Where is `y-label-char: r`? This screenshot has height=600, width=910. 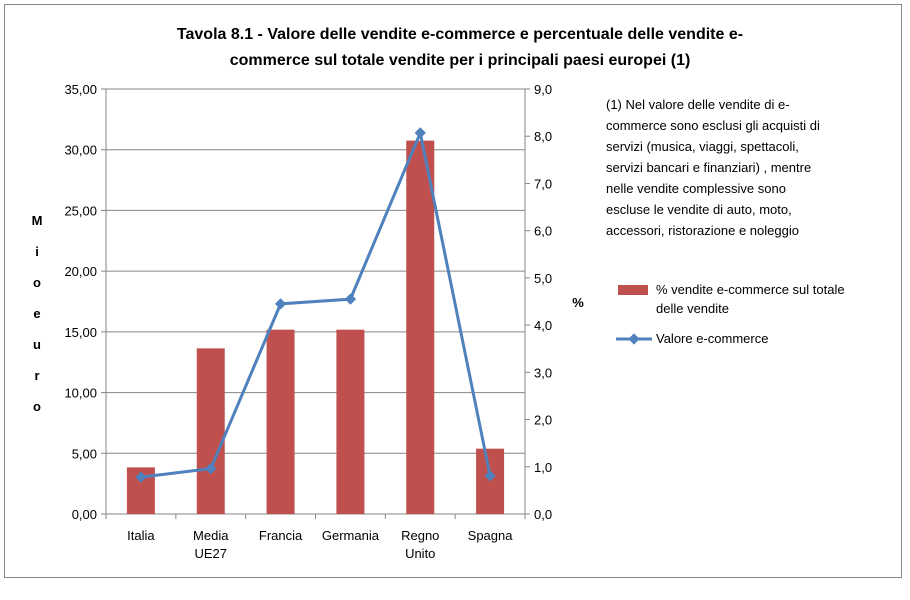
y-label-char: r is located at coordinates (37, 375).